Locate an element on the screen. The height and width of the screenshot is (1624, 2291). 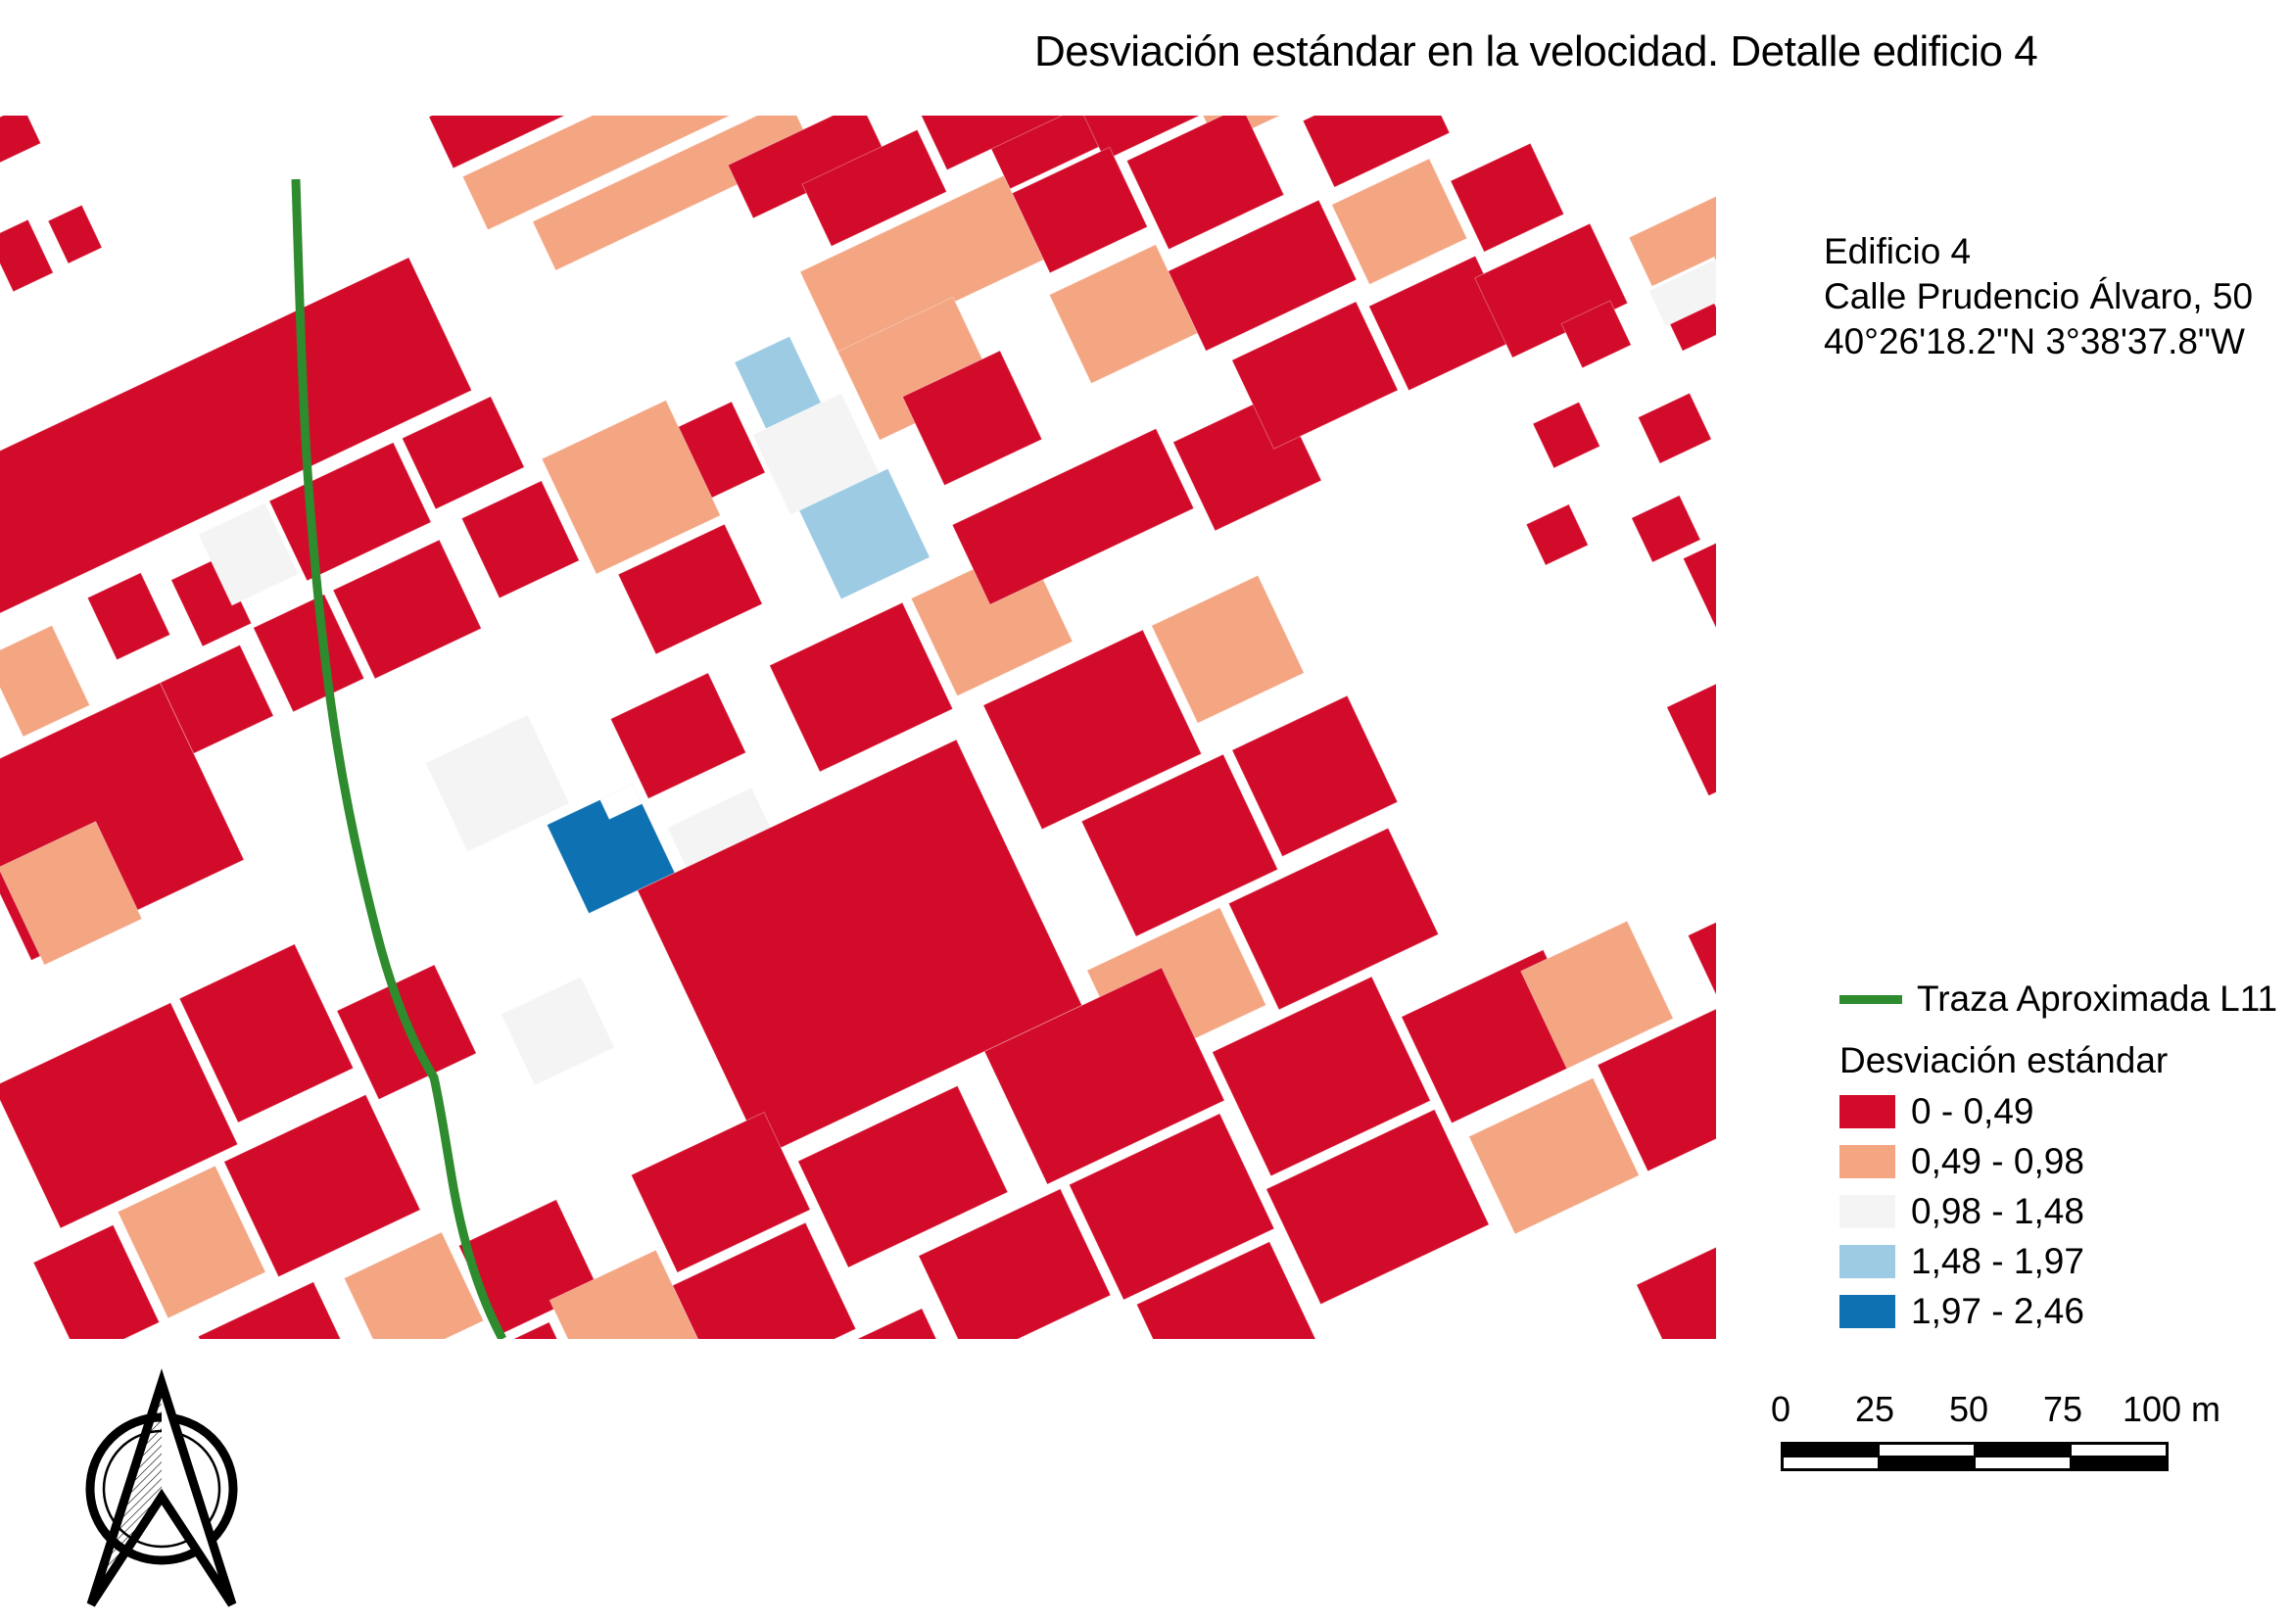
scale-bar-tick-label: 0 is located at coordinates (1780, 1409).